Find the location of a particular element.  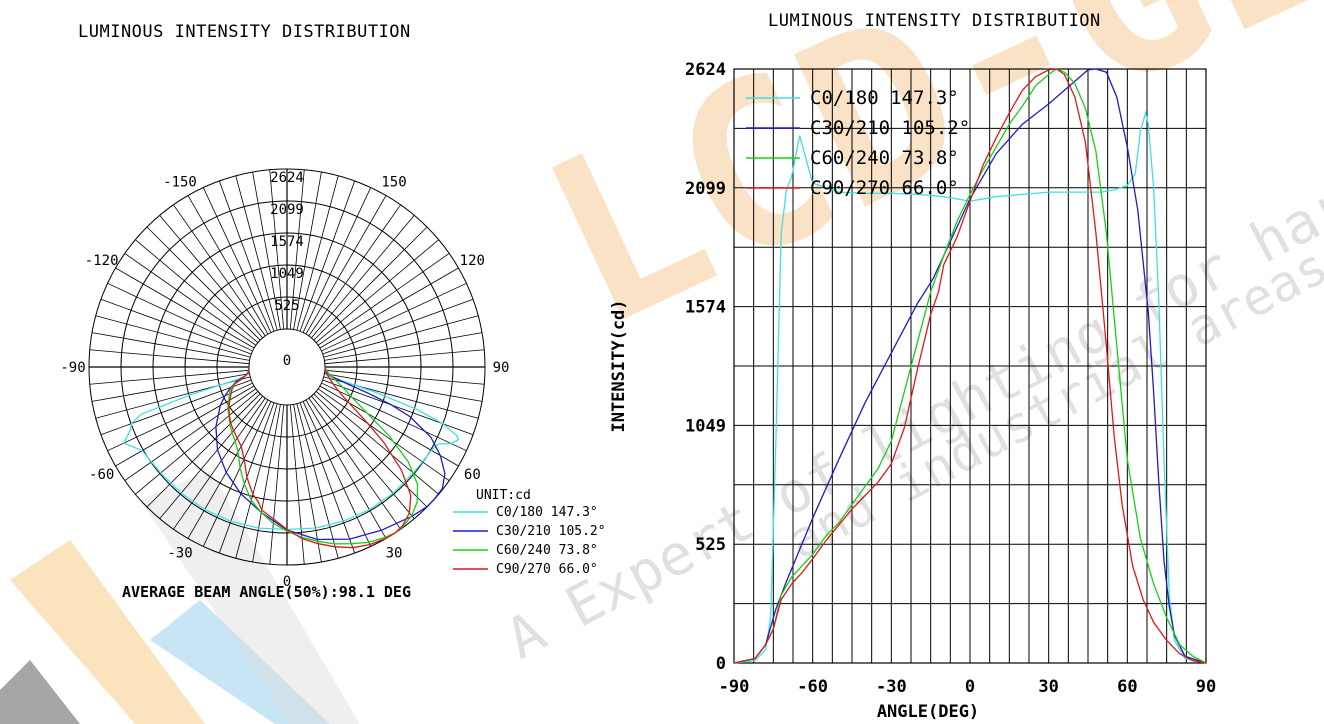

polar-radial-tick-label: 1574 is located at coordinates (287, 242).